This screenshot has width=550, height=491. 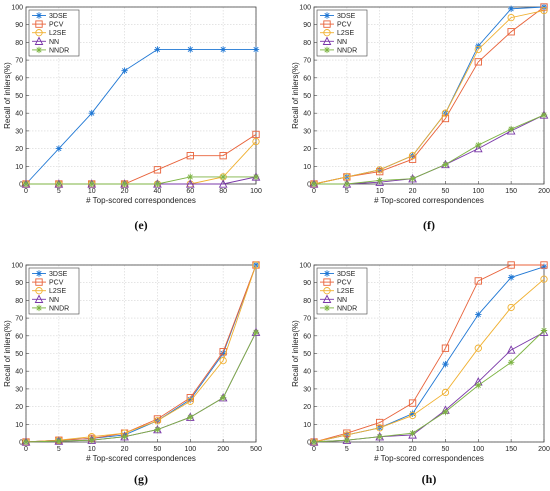 I want to click on series-3dse, so click(x=141, y=117).